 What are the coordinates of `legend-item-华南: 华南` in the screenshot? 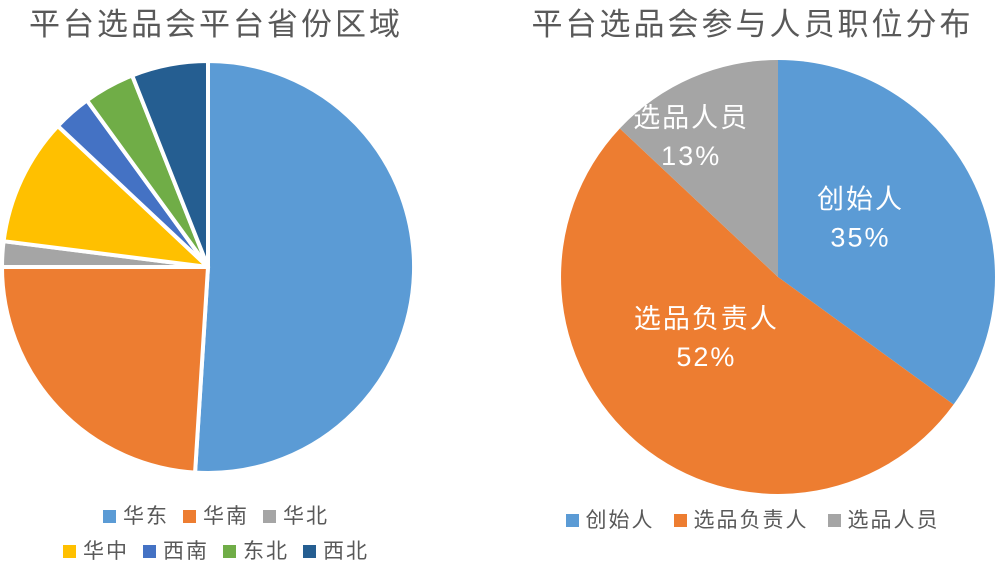 It's located at (216, 516).